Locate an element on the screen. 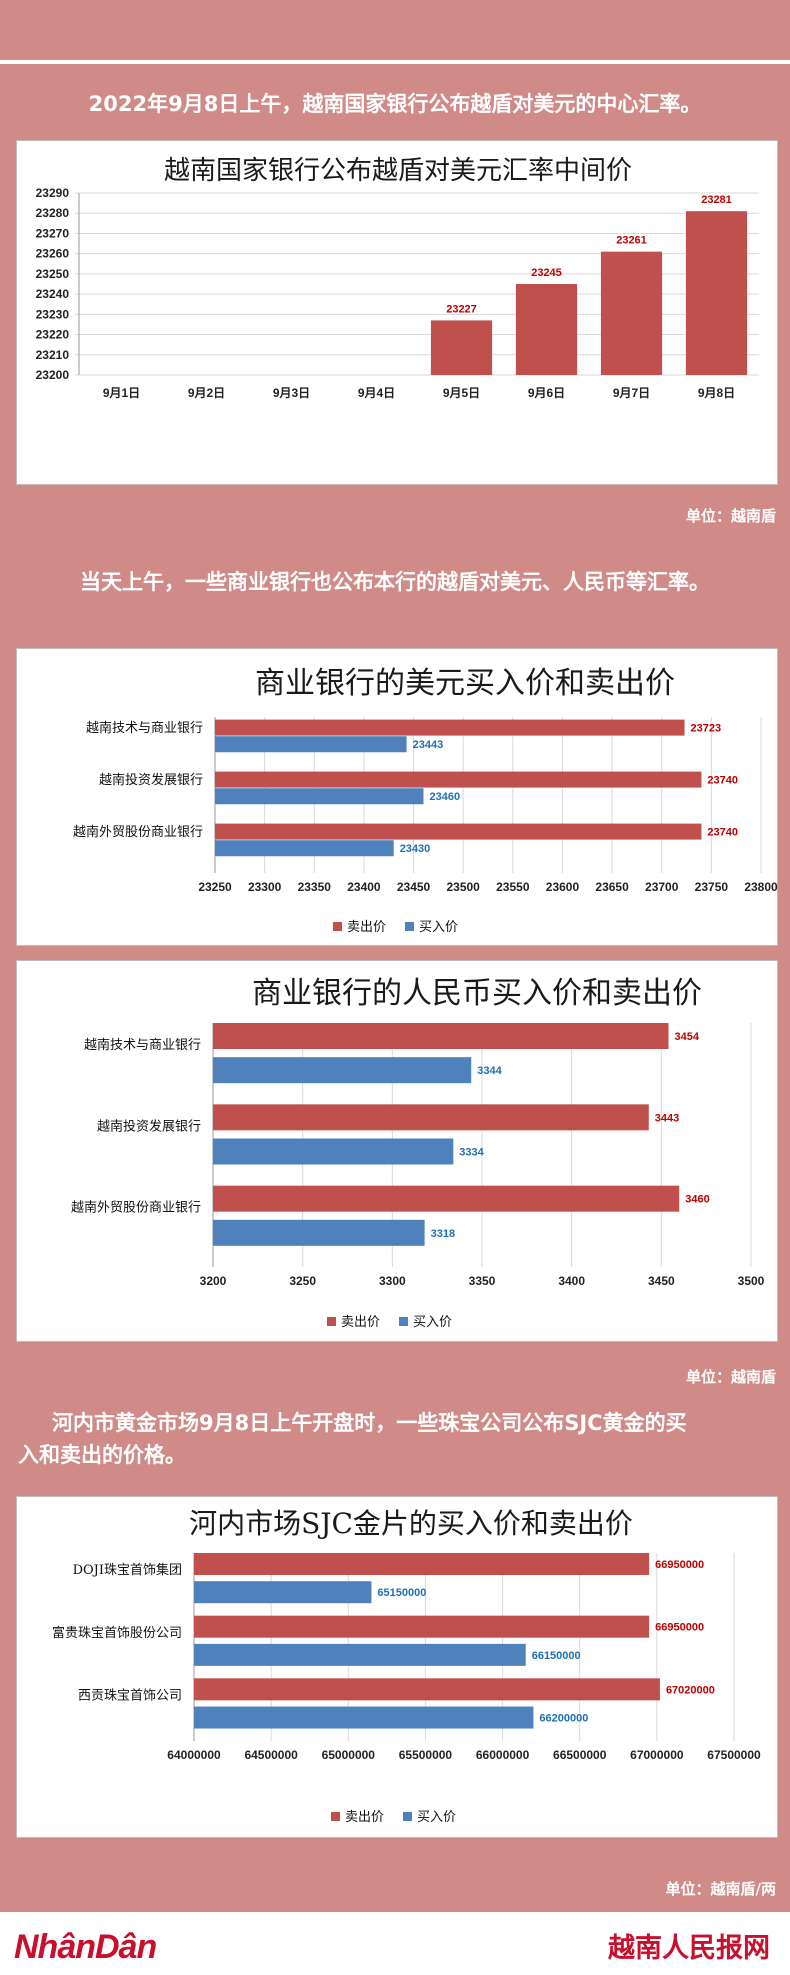 The image size is (790, 1975). x-tick-label: 23300 is located at coordinates (265, 887).